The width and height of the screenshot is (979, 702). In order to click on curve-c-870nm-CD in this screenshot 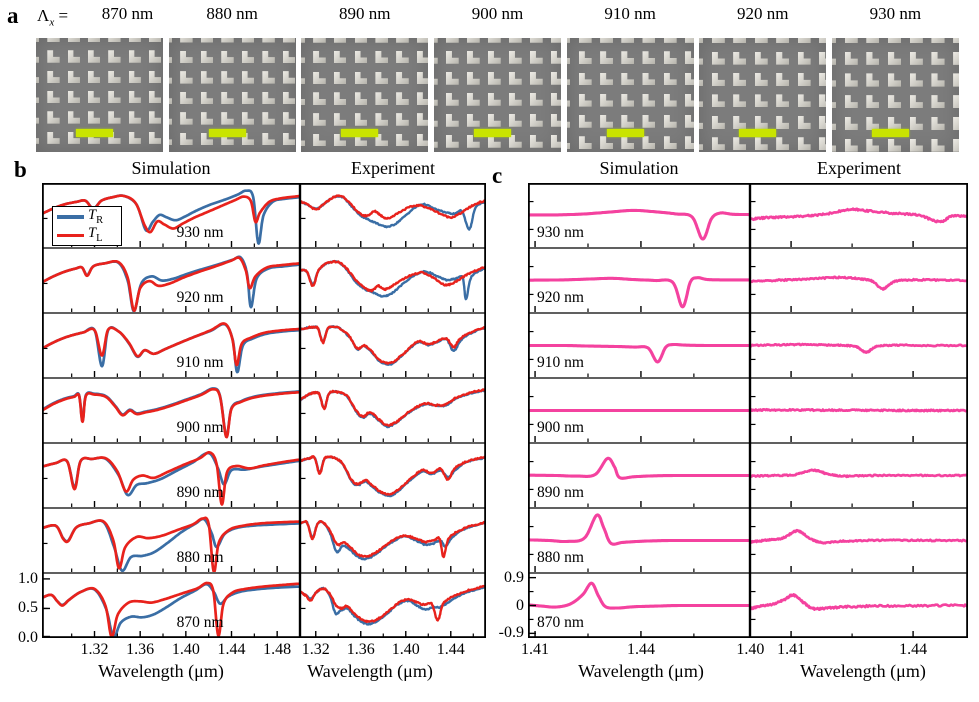, I will do `click(859, 602)`.